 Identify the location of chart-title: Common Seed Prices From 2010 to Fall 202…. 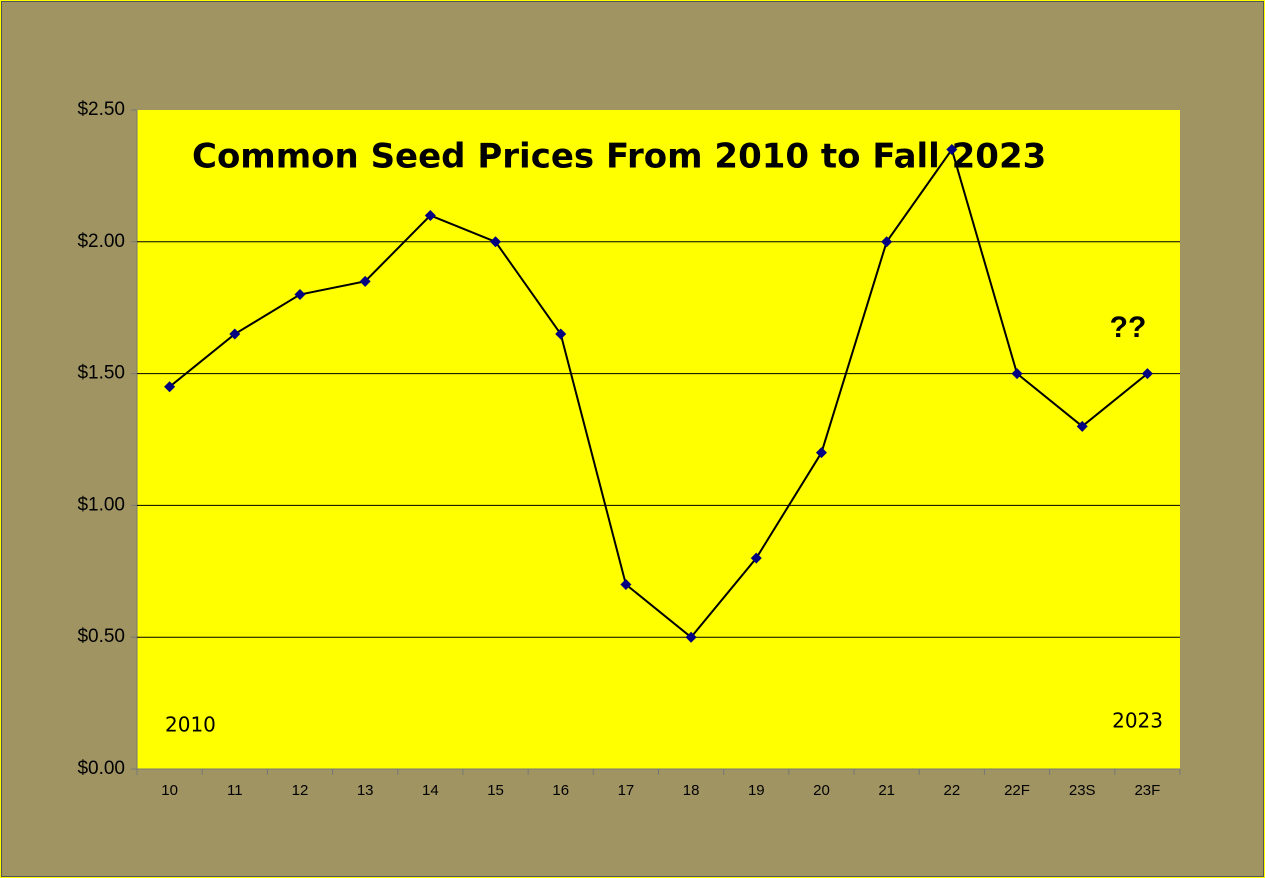
(619, 157).